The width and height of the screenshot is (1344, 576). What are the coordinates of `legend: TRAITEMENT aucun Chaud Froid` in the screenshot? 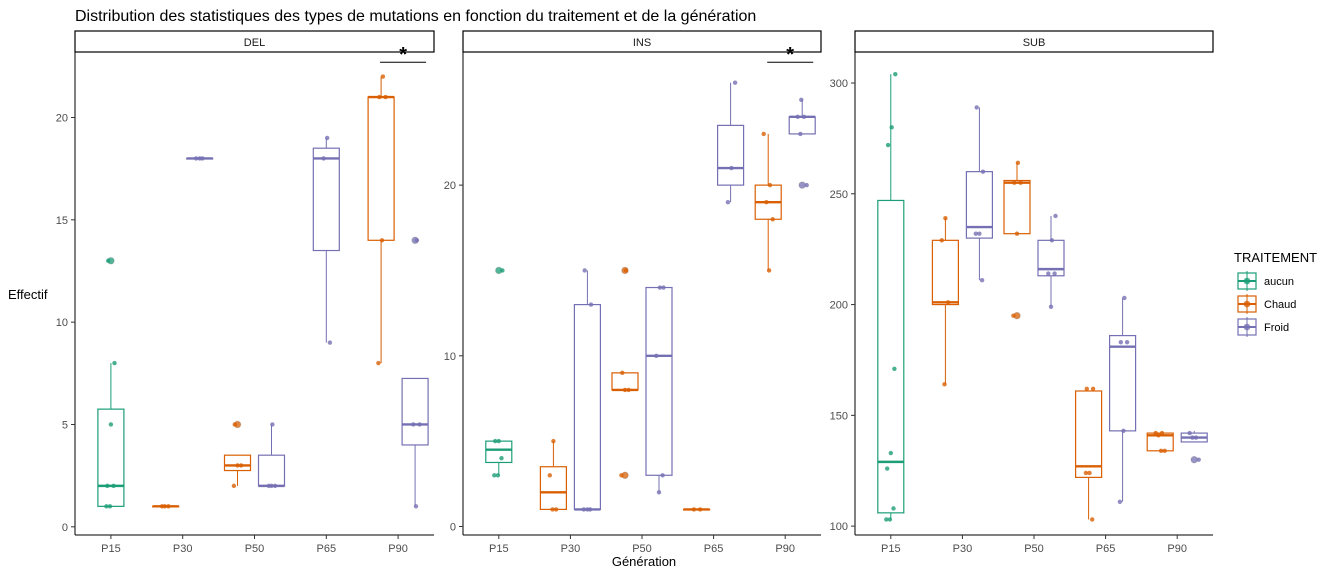 It's located at (1275, 293).